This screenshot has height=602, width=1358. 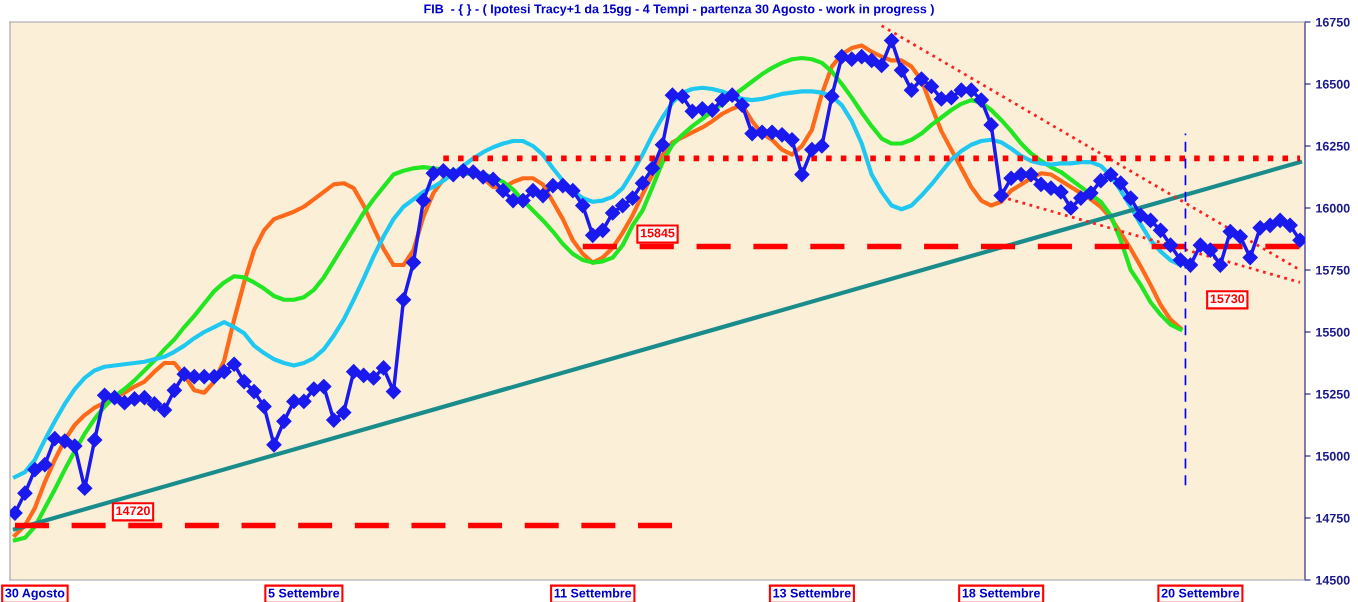 I want to click on annotation: 15730, so click(x=1227, y=299).